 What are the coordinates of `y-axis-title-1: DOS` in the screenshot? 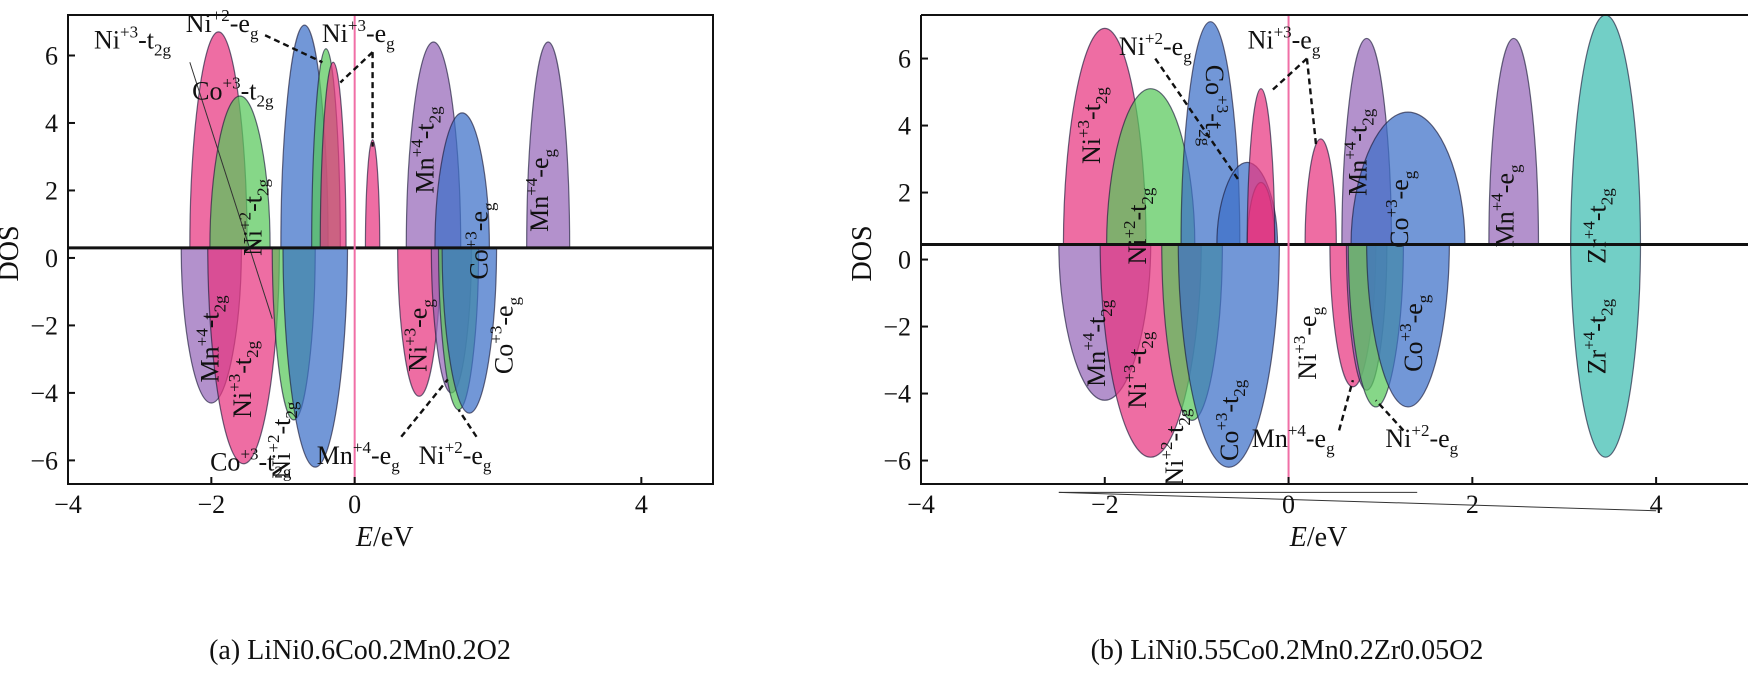 It's located at (862, 253).